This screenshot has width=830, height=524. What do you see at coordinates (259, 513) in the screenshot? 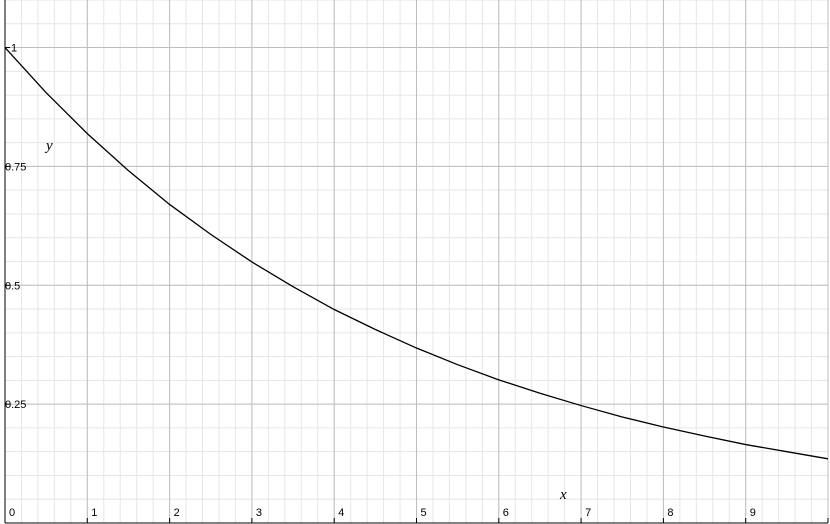
I see `x-tick-label: 3` at bounding box center [259, 513].